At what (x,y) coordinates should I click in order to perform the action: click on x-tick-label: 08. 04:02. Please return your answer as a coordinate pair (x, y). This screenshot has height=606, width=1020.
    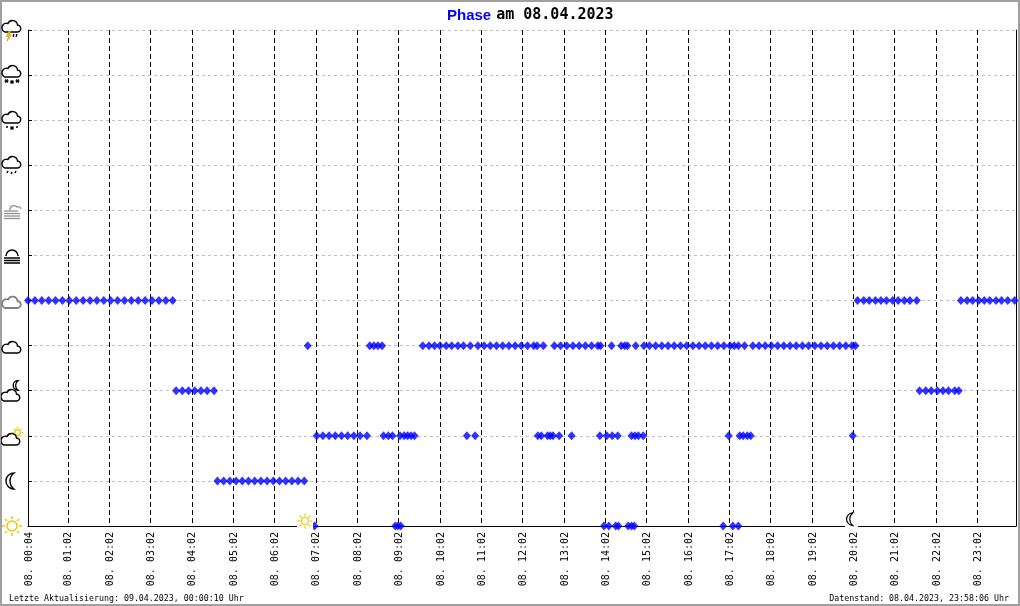
    Looking at the image, I should click on (192, 559).